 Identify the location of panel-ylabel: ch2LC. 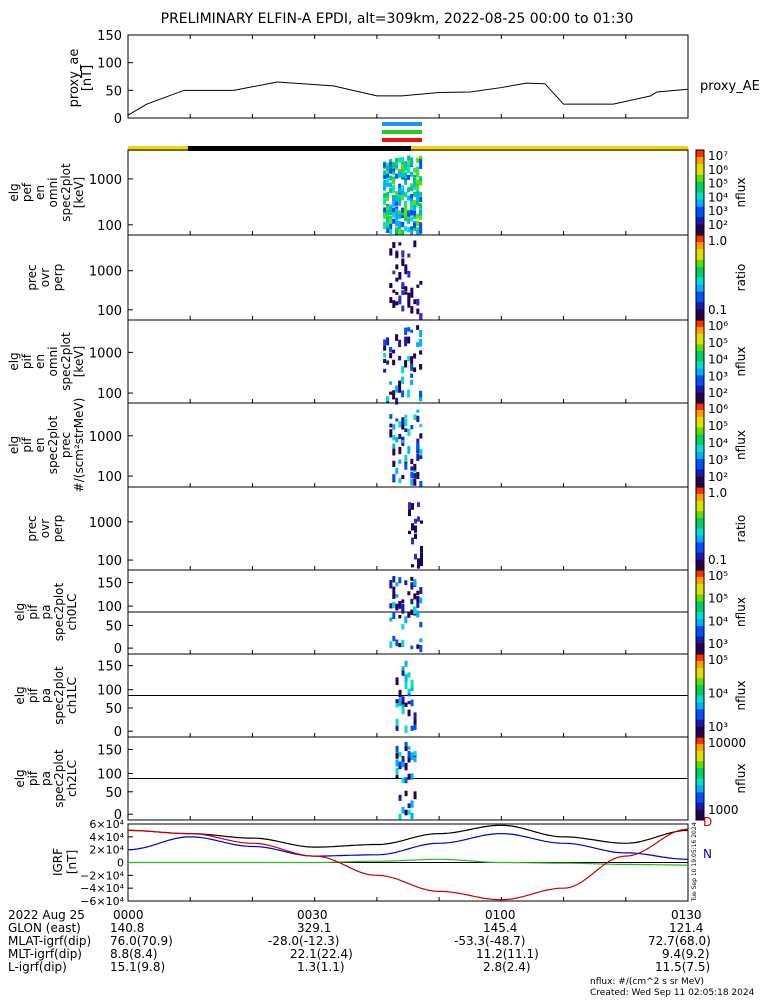
(72, 778).